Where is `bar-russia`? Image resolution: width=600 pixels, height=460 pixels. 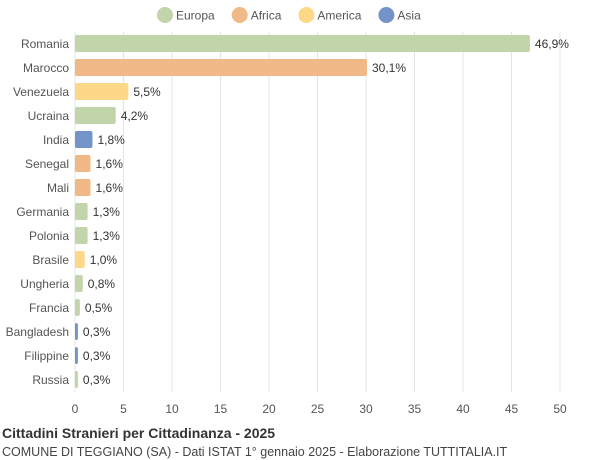 bar-russia is located at coordinates (76, 379).